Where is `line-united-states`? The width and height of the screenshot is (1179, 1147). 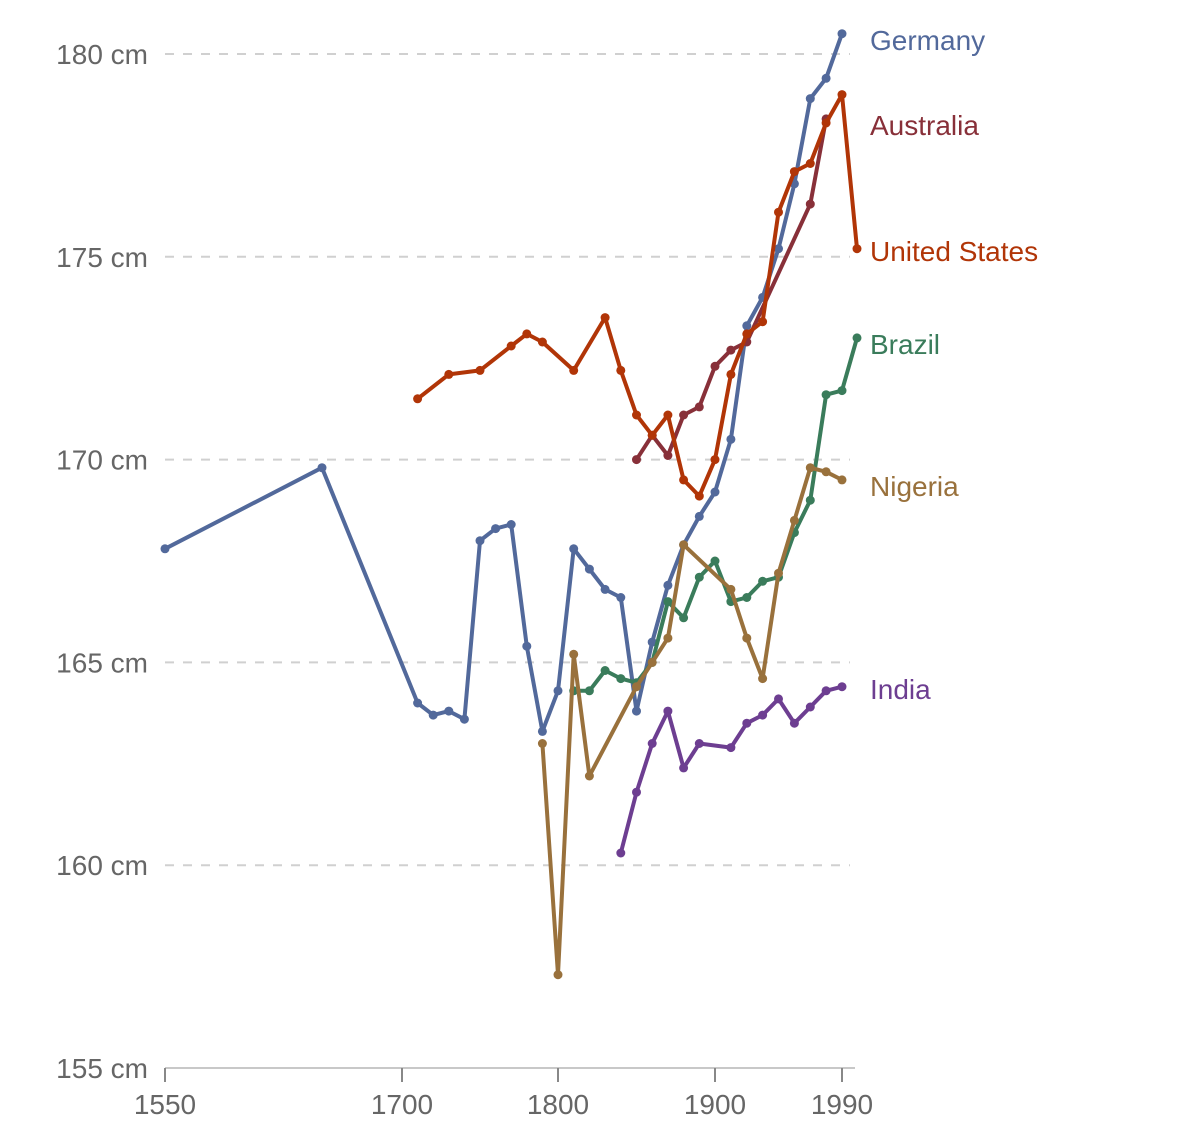
line-united-states is located at coordinates (637, 295).